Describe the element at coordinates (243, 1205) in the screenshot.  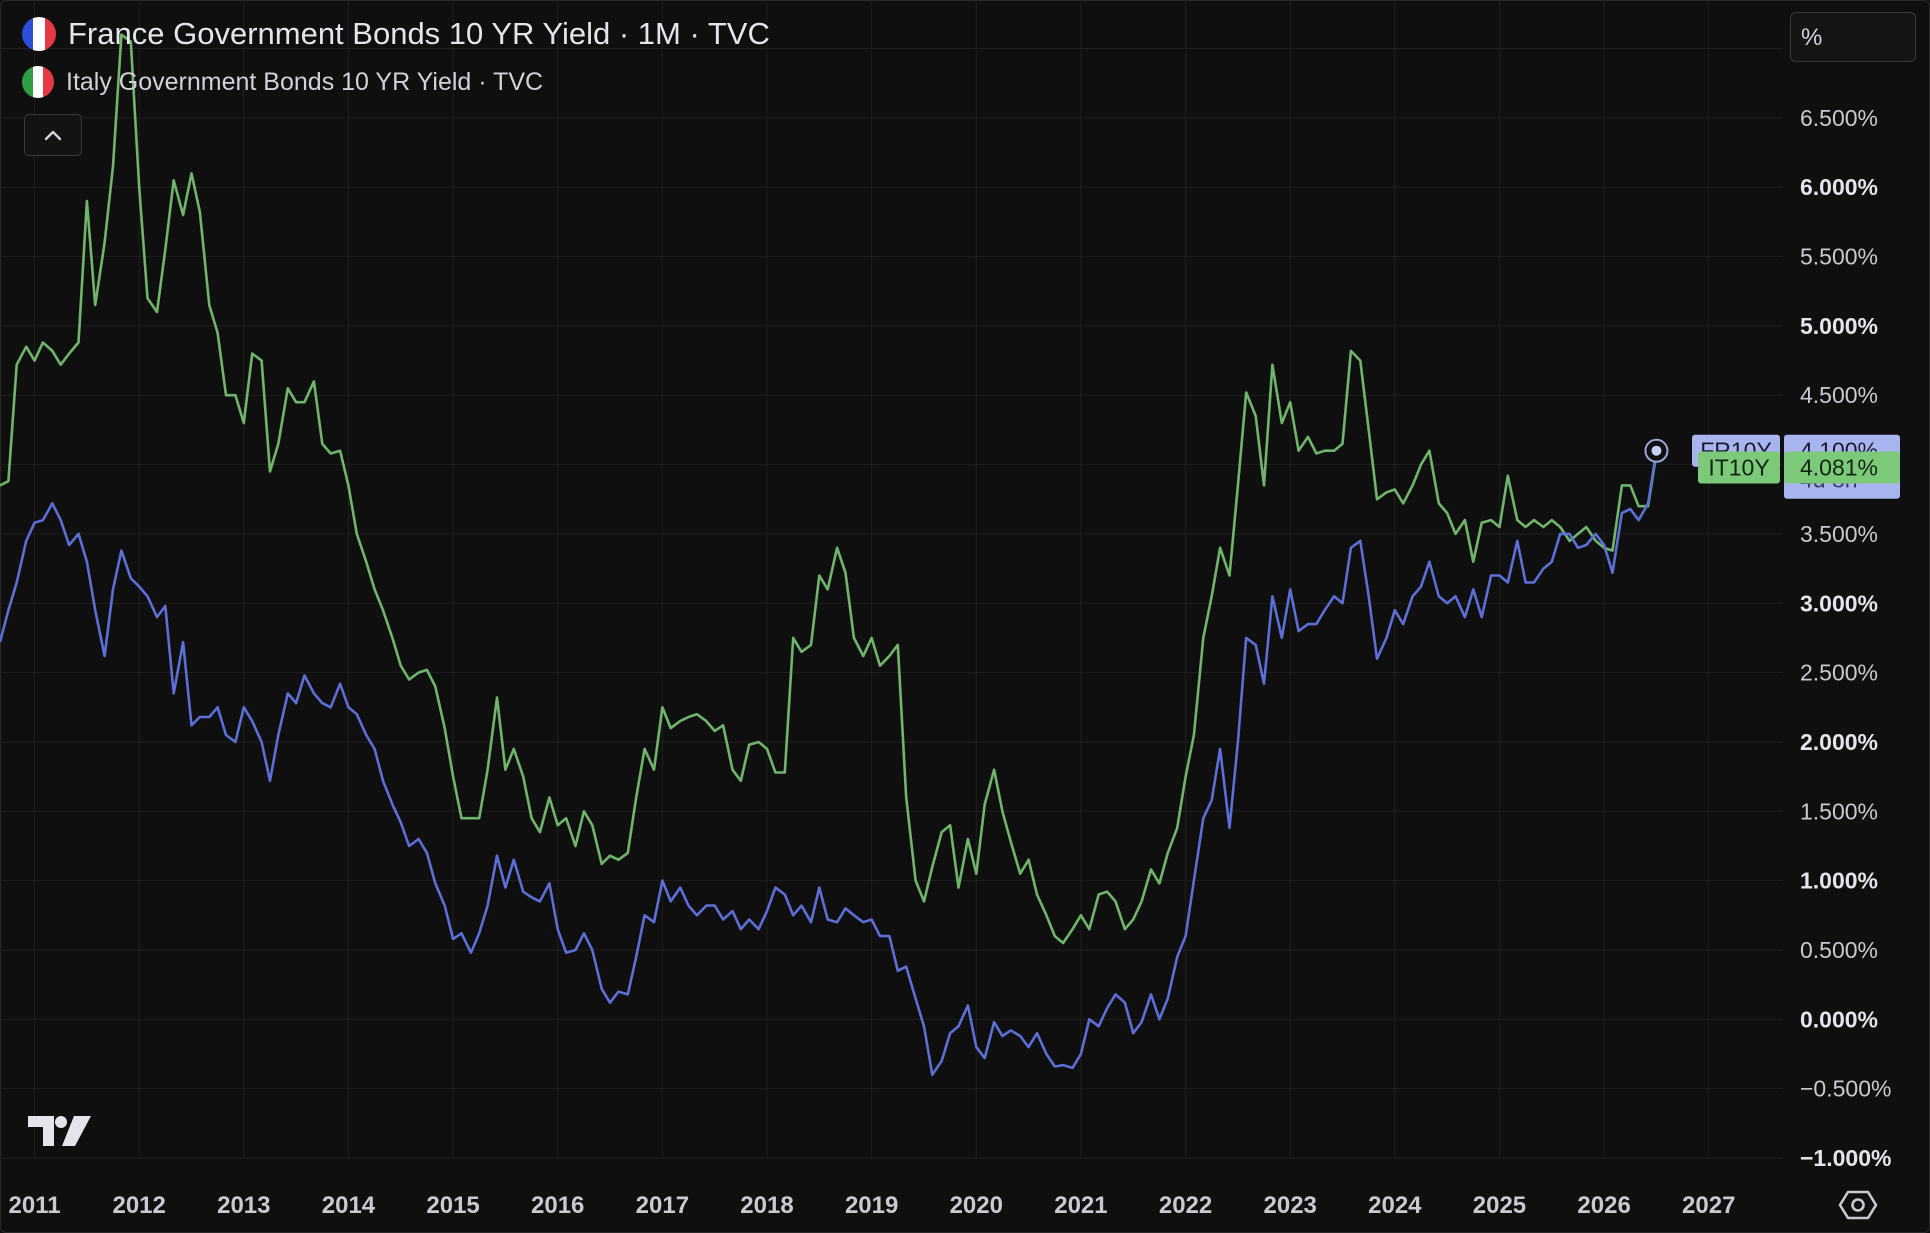
I see `x-tick-label: 2013` at that location.